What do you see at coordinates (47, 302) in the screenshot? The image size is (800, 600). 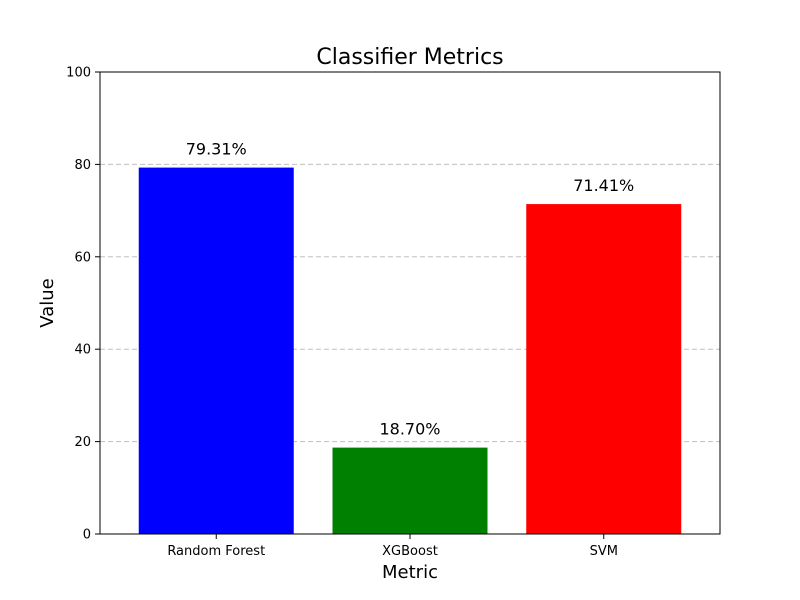 I see `y-axis-label: Value` at bounding box center [47, 302].